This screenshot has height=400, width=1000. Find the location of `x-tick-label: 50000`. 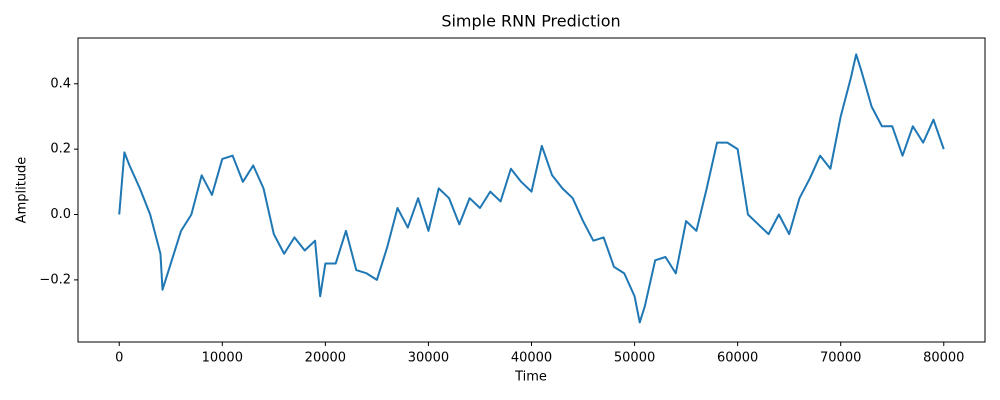

x-tick-label: 50000 is located at coordinates (634, 358).